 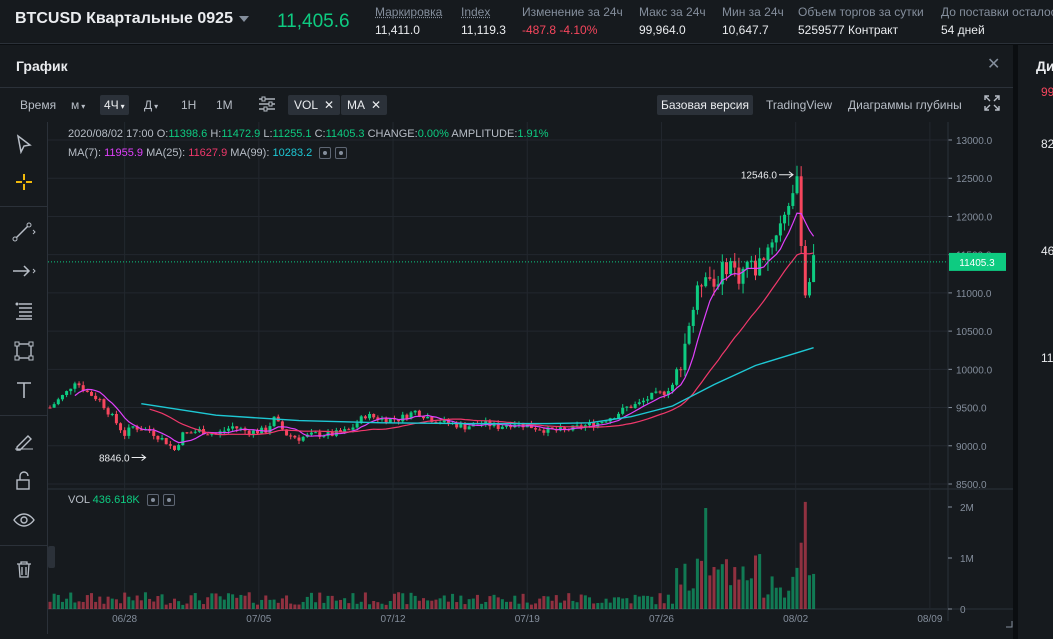 I want to click on stat-item: Объем торгов за сутки 5259577 Контракт, so click(x=861, y=21).